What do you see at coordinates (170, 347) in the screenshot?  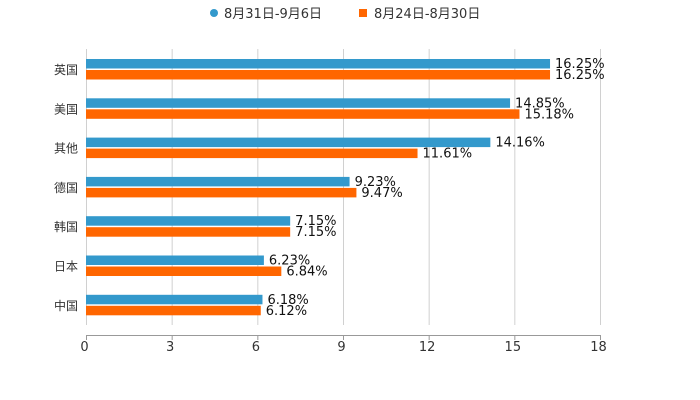 I see `x-tick-label: 3` at bounding box center [170, 347].